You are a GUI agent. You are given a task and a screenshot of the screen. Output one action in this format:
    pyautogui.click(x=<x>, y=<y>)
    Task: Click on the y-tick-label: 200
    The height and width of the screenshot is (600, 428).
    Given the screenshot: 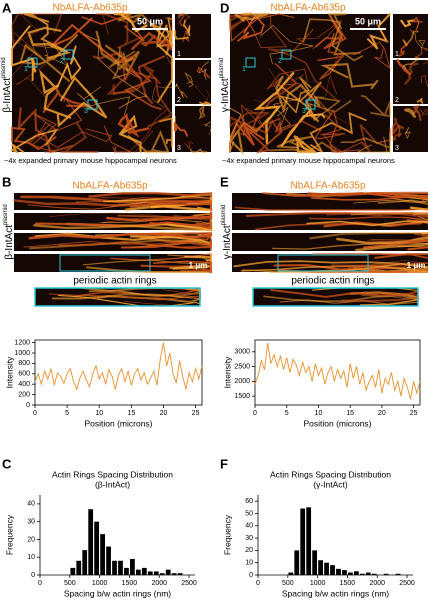 What is the action you would take?
    pyautogui.click(x=24, y=394)
    